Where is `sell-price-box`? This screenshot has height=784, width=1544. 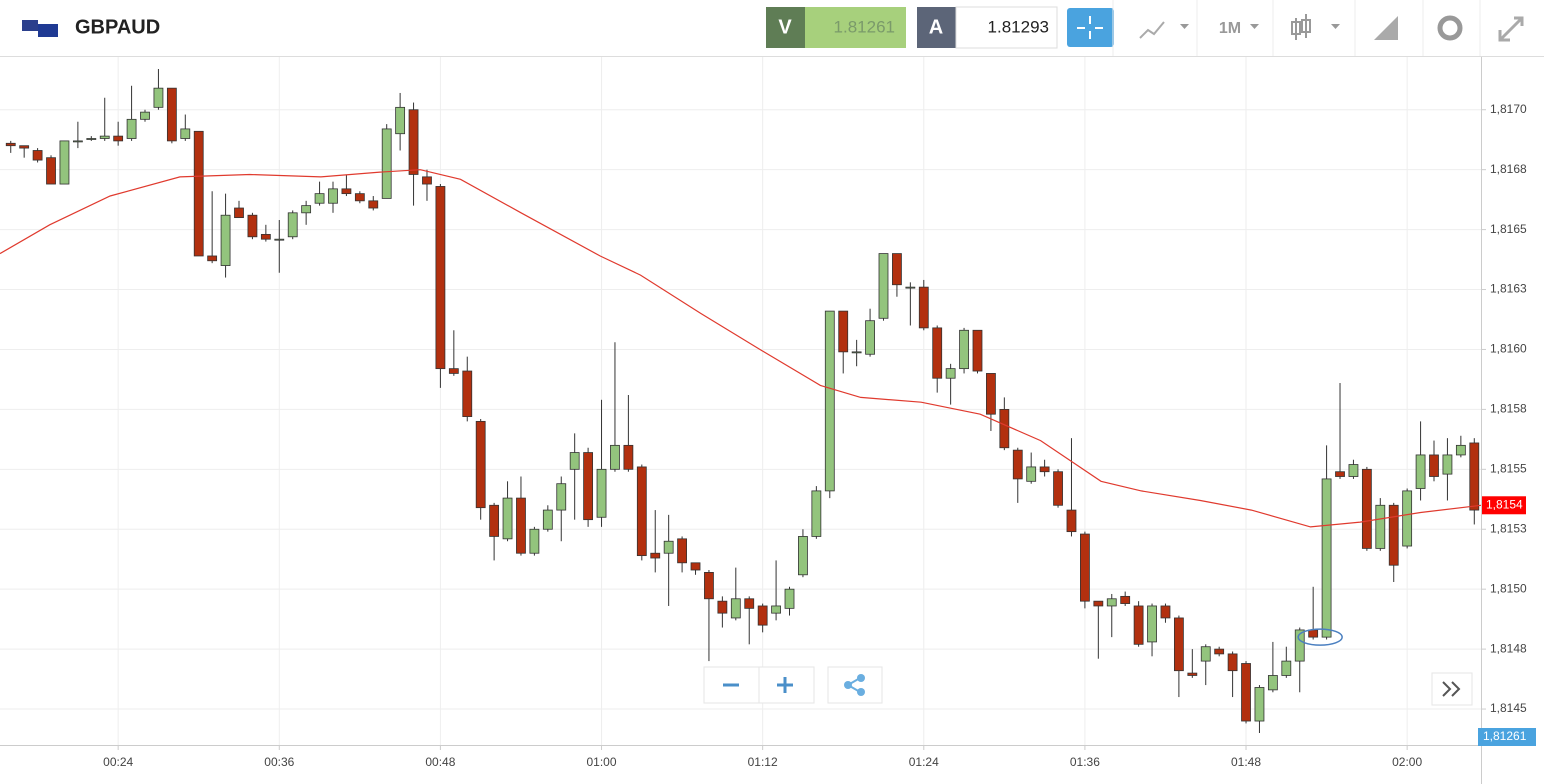 sell-price-box is located at coordinates (855, 27).